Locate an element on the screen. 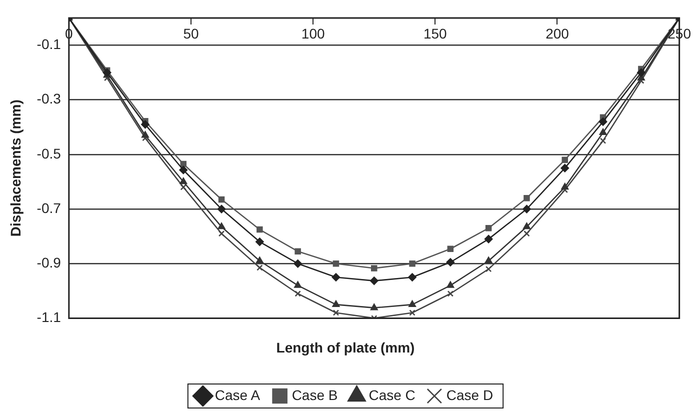 The height and width of the screenshot is (415, 693). y-tick-label: -0.7 is located at coordinates (49, 208).